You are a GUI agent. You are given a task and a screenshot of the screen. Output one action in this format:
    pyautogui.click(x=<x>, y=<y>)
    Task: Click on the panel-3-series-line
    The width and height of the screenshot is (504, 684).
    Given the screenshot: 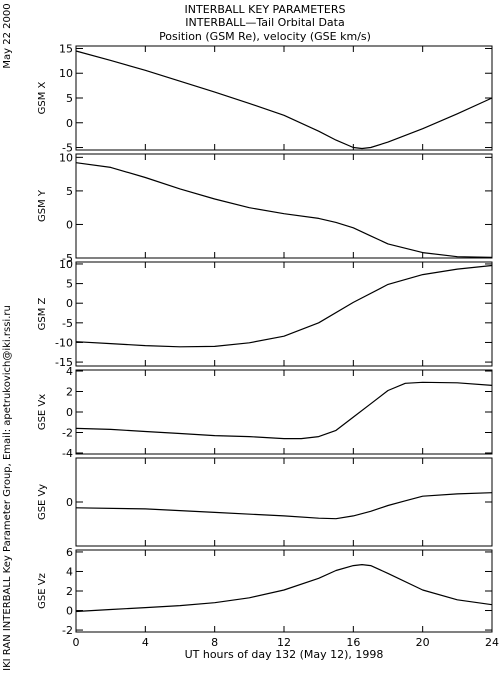 What is the action you would take?
    pyautogui.click(x=284, y=306)
    